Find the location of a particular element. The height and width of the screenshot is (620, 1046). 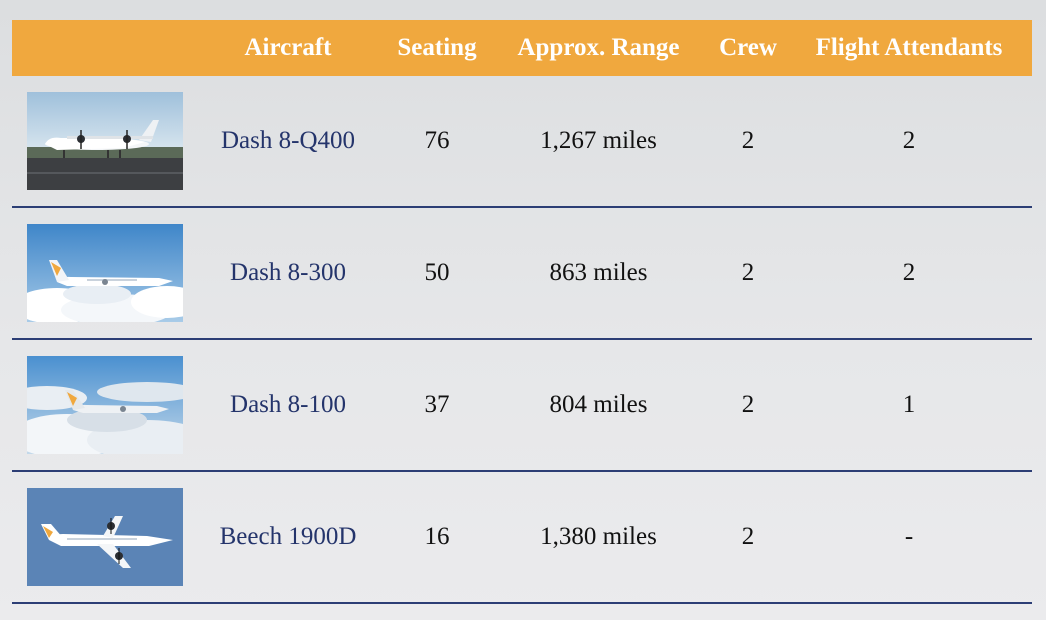

aircraft-name: Beech 1900D is located at coordinates (288, 536).